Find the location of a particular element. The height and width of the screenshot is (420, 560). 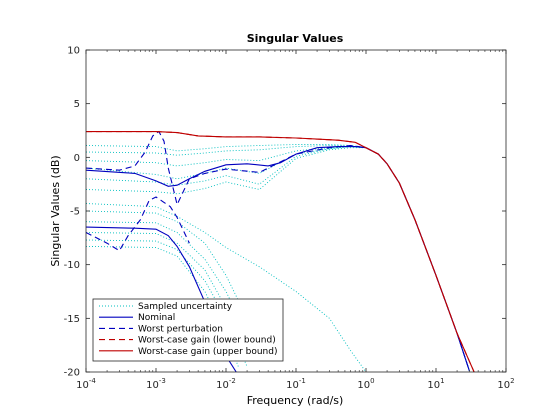

y-tick-label: -10 is located at coordinates (72, 265).